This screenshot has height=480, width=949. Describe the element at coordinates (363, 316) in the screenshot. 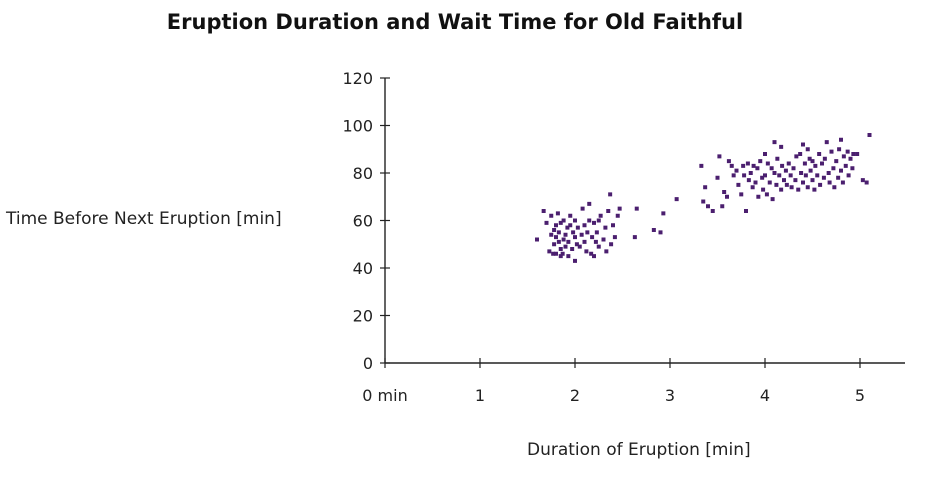

I see `y-tick-label: 20` at that location.